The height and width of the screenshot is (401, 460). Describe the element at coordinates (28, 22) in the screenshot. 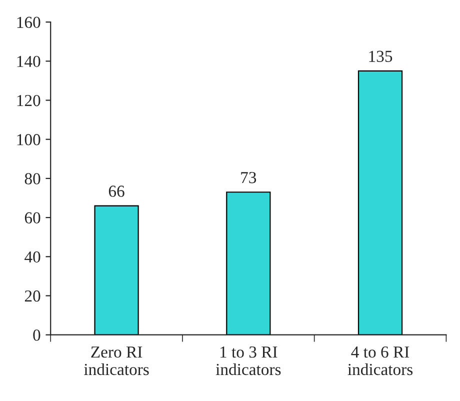

I see `y-tick-label: 160` at that location.